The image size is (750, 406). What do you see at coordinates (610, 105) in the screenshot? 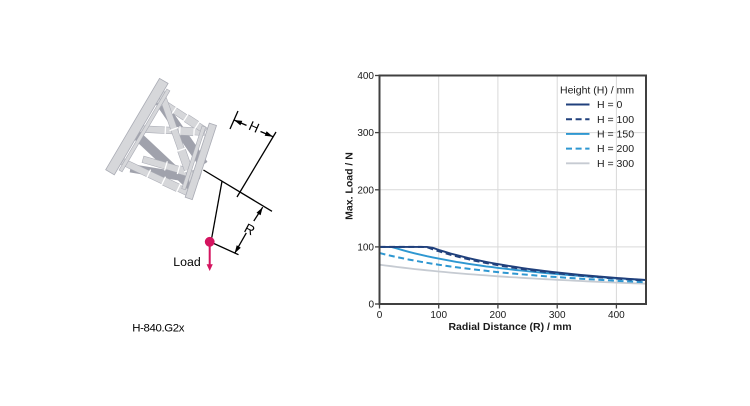
I see `svg-text: H = 0` at bounding box center [610, 105].